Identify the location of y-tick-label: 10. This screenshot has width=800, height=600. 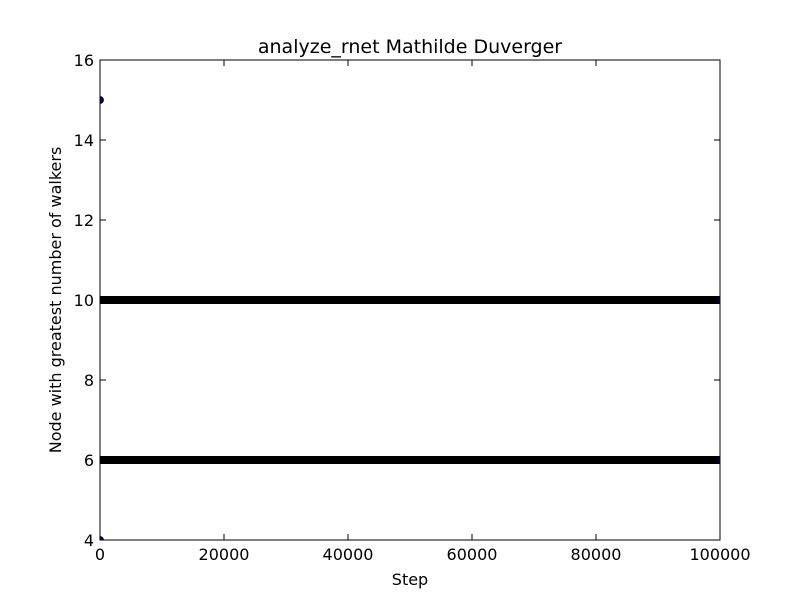
(84, 300).